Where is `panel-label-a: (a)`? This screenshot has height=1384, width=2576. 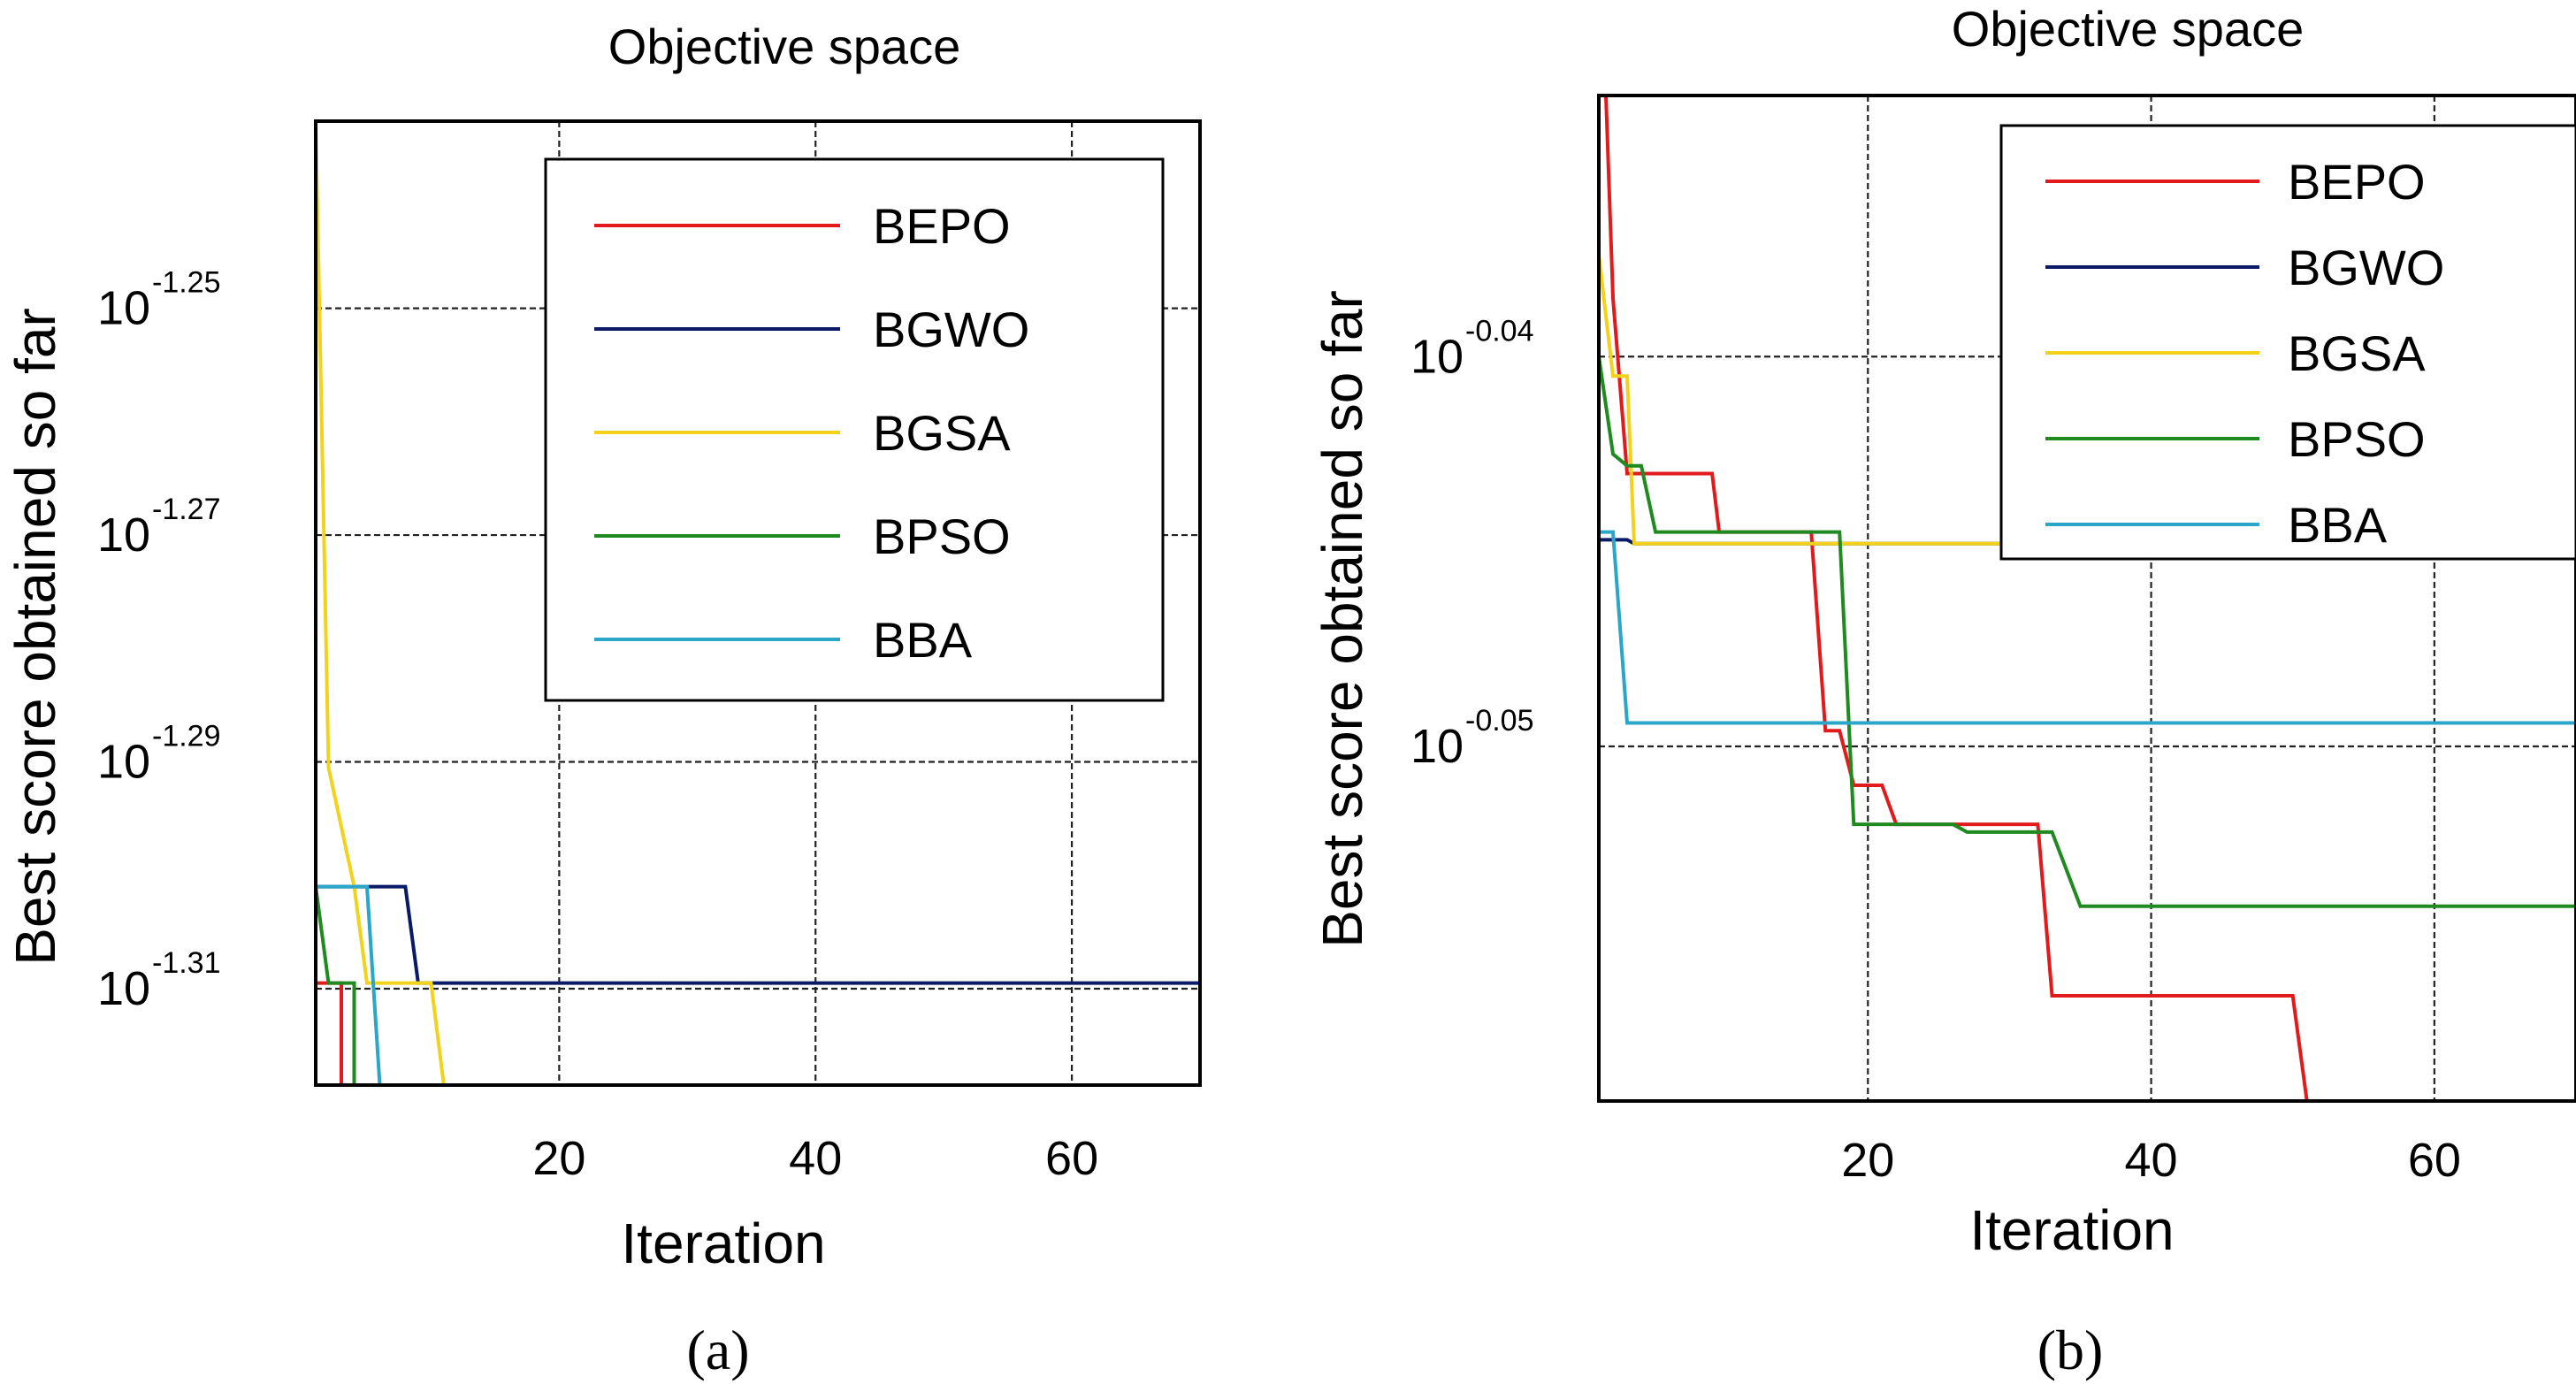
panel-label-a: (a) is located at coordinates (717, 1350).